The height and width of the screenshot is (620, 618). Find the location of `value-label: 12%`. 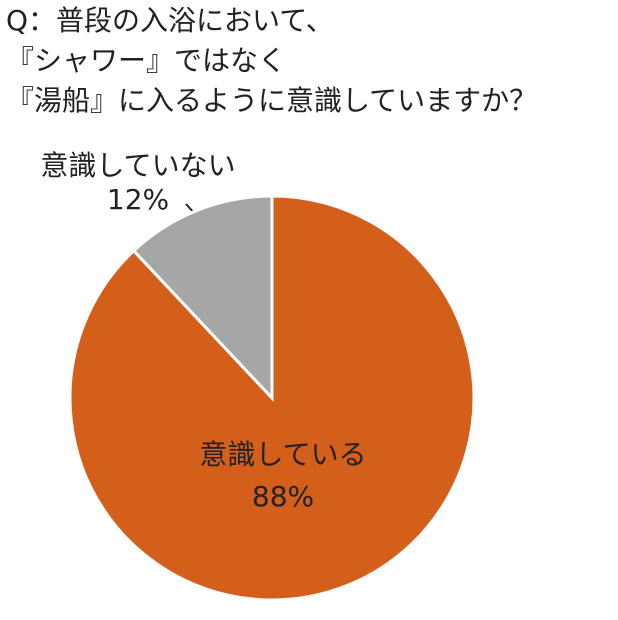

value-label: 12% is located at coordinates (138, 199).